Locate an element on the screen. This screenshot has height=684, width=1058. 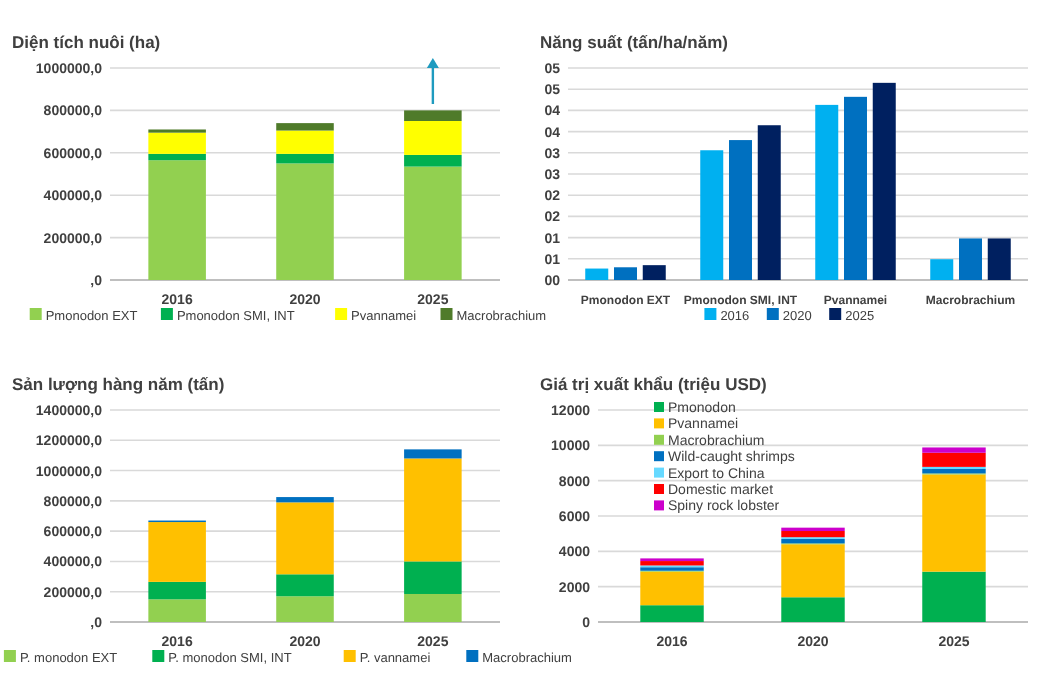
chart-title: Diện tích nuôi (ha) is located at coordinates (86, 42).